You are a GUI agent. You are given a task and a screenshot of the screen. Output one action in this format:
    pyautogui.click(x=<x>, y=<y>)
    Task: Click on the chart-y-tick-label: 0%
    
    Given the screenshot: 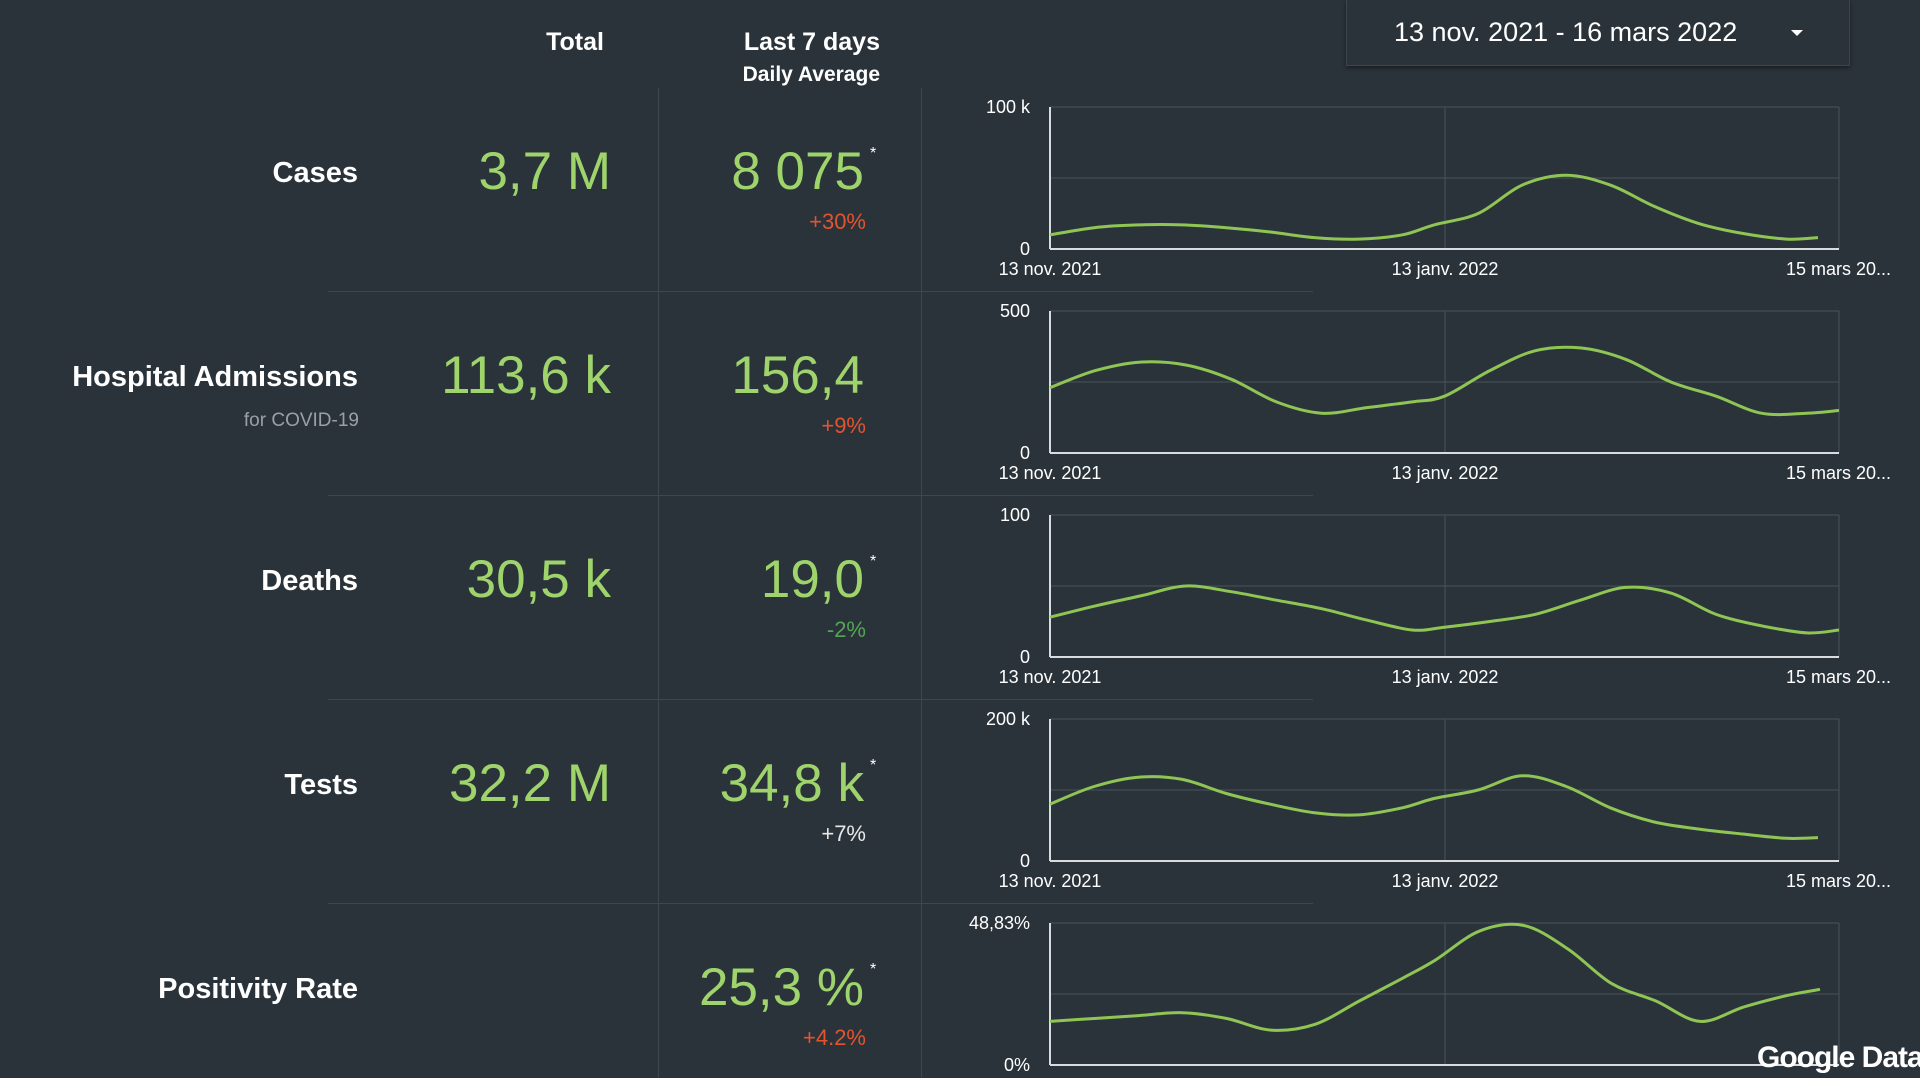 What is the action you would take?
    pyautogui.click(x=1017, y=1065)
    